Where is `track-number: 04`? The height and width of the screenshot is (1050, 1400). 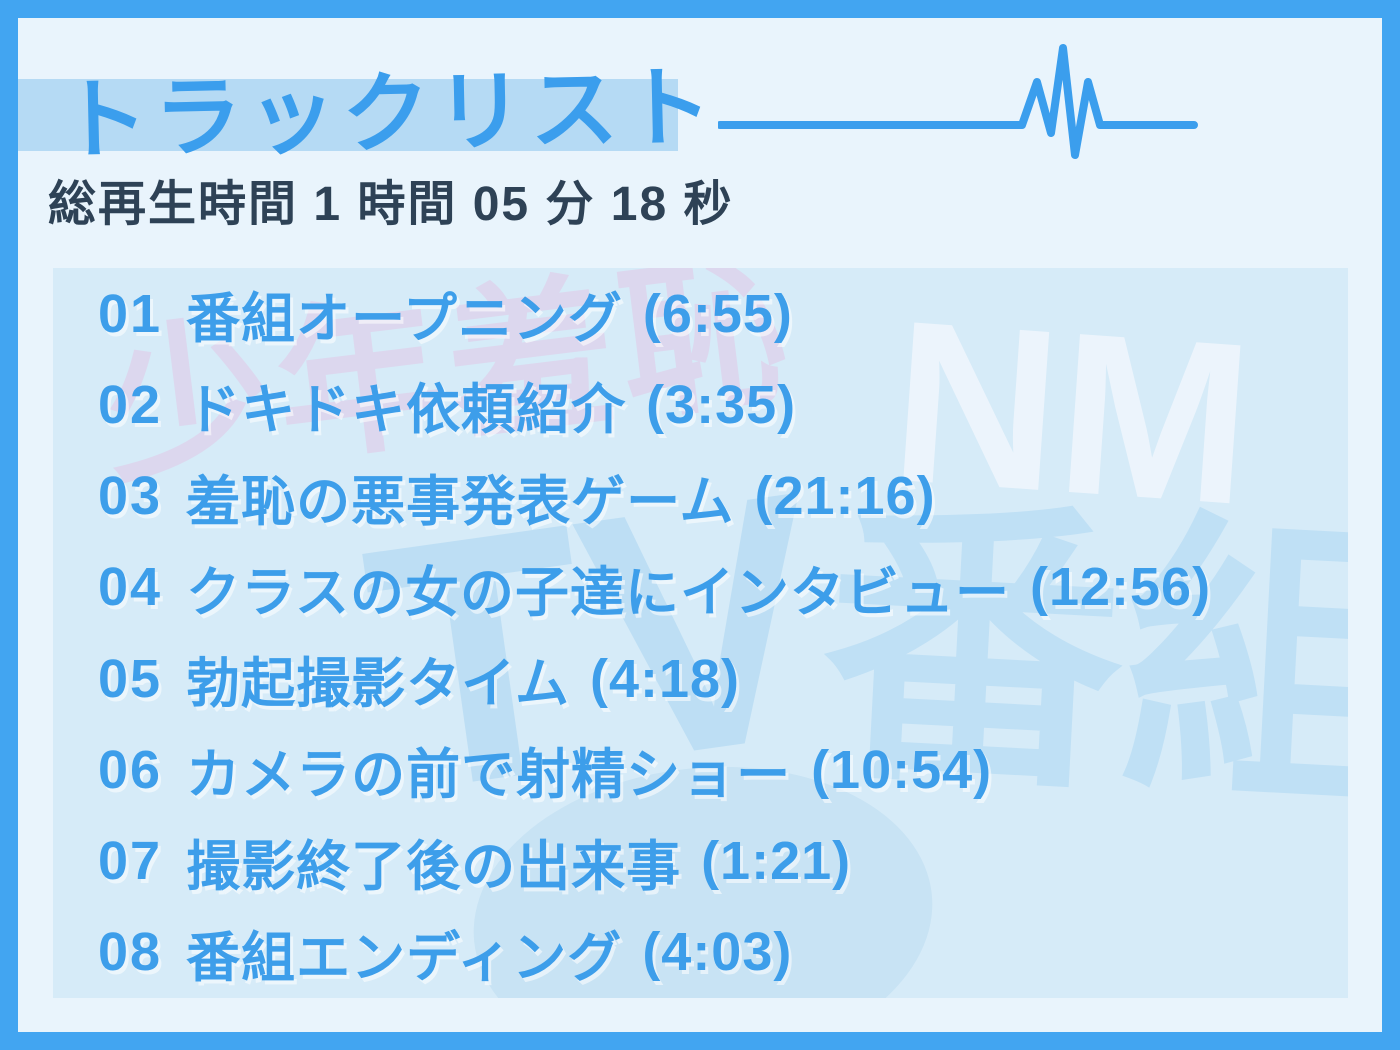
track-number: 04 is located at coordinates (130, 587).